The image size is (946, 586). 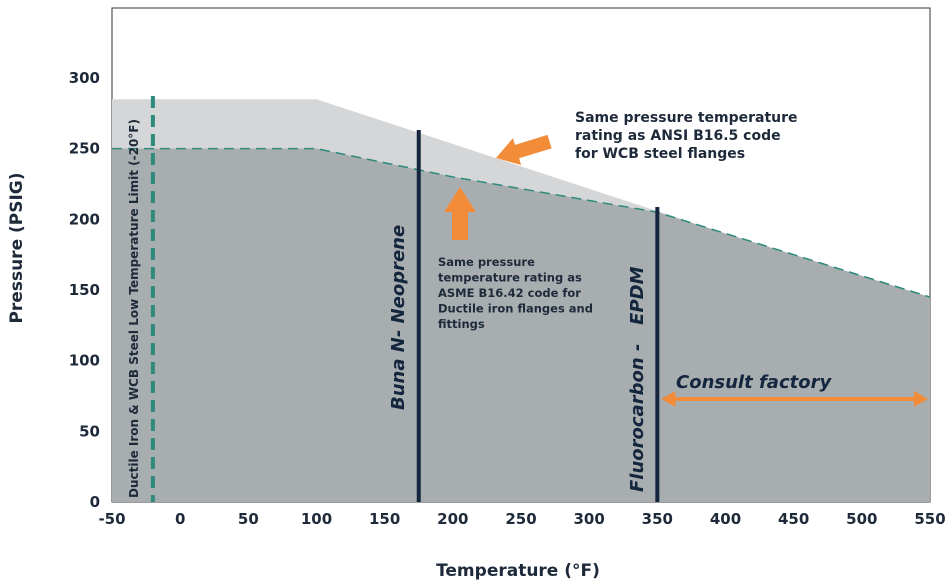 I want to click on y-tick-label: 300, so click(x=84, y=78).